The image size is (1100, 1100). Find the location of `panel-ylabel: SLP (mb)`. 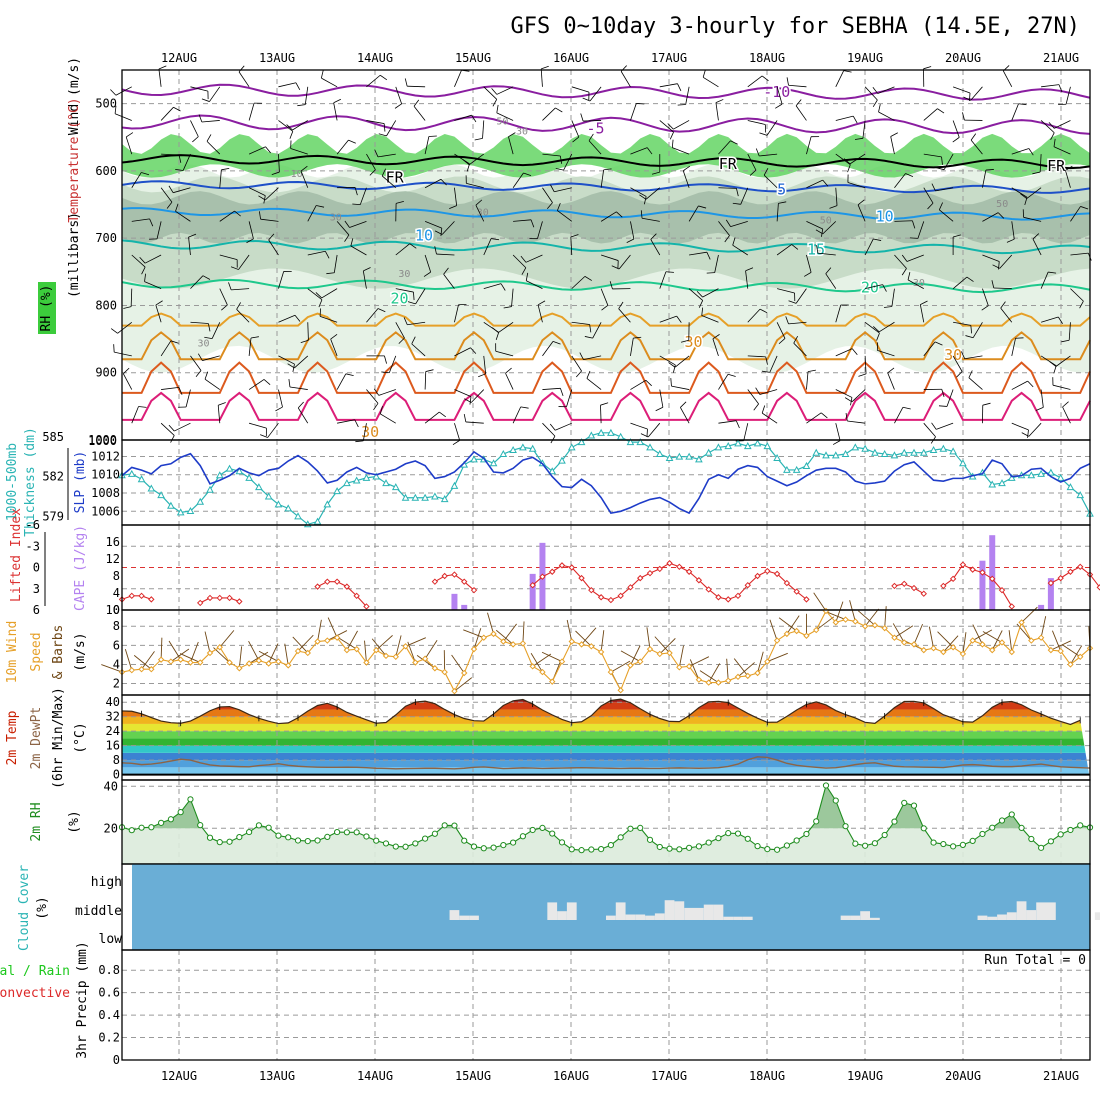

panel-ylabel: SLP (mb) is located at coordinates (80, 482).